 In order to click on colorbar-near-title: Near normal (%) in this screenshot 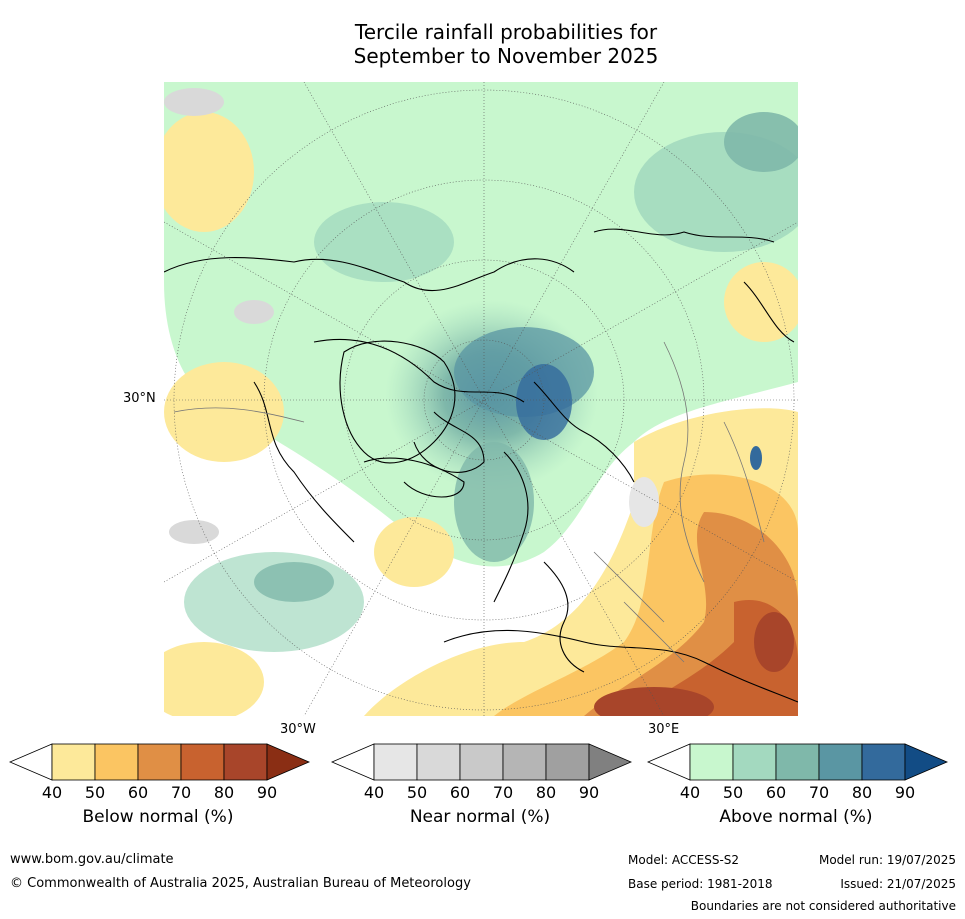, I will do `click(480, 817)`.